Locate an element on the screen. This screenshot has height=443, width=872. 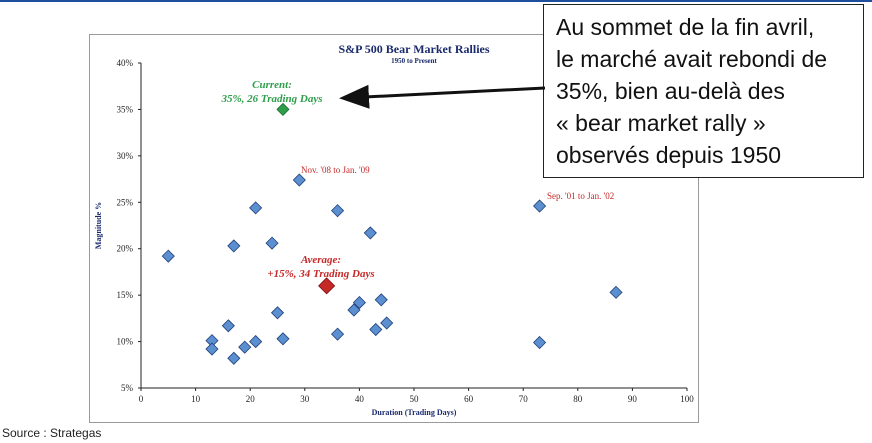
callout-line: le marché avait rebondi de is located at coordinates (692, 59).